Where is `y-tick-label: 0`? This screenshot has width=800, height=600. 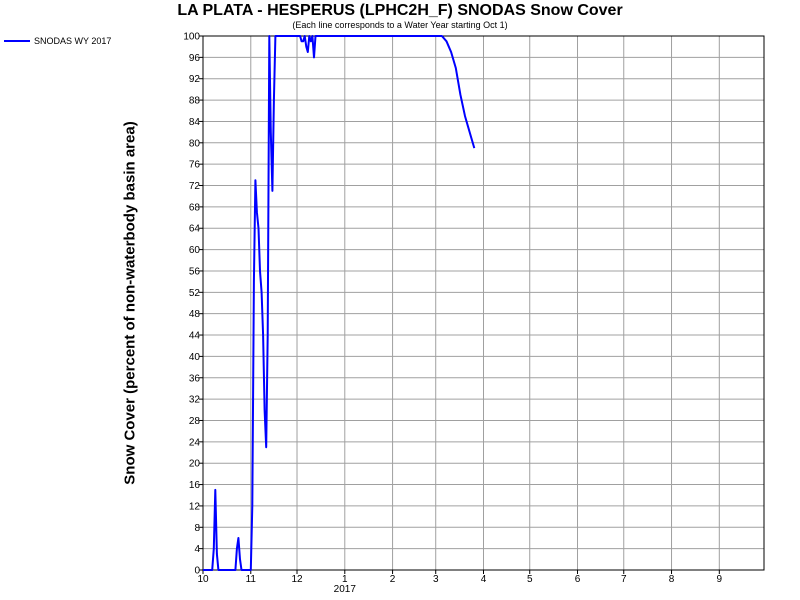 y-tick-label: 0 is located at coordinates (197, 571).